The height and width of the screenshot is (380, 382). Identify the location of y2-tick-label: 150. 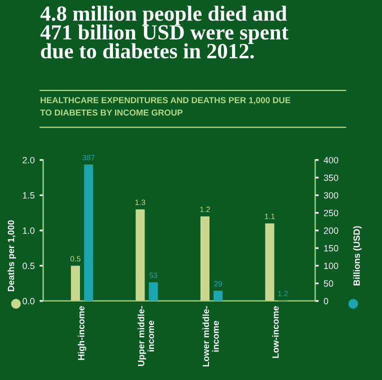
(331, 248).